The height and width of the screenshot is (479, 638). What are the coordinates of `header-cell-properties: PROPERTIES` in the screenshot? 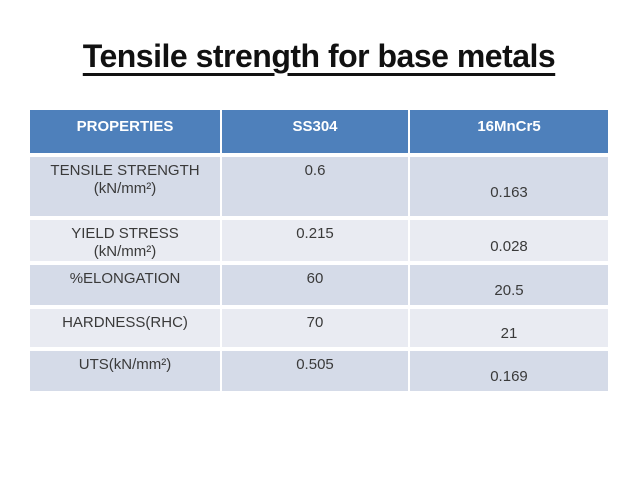 It's located at (125, 131).